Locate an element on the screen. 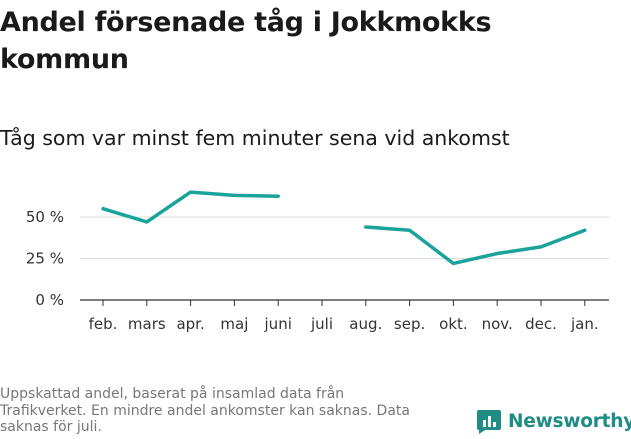  x-tick-label: sep. is located at coordinates (409, 324).